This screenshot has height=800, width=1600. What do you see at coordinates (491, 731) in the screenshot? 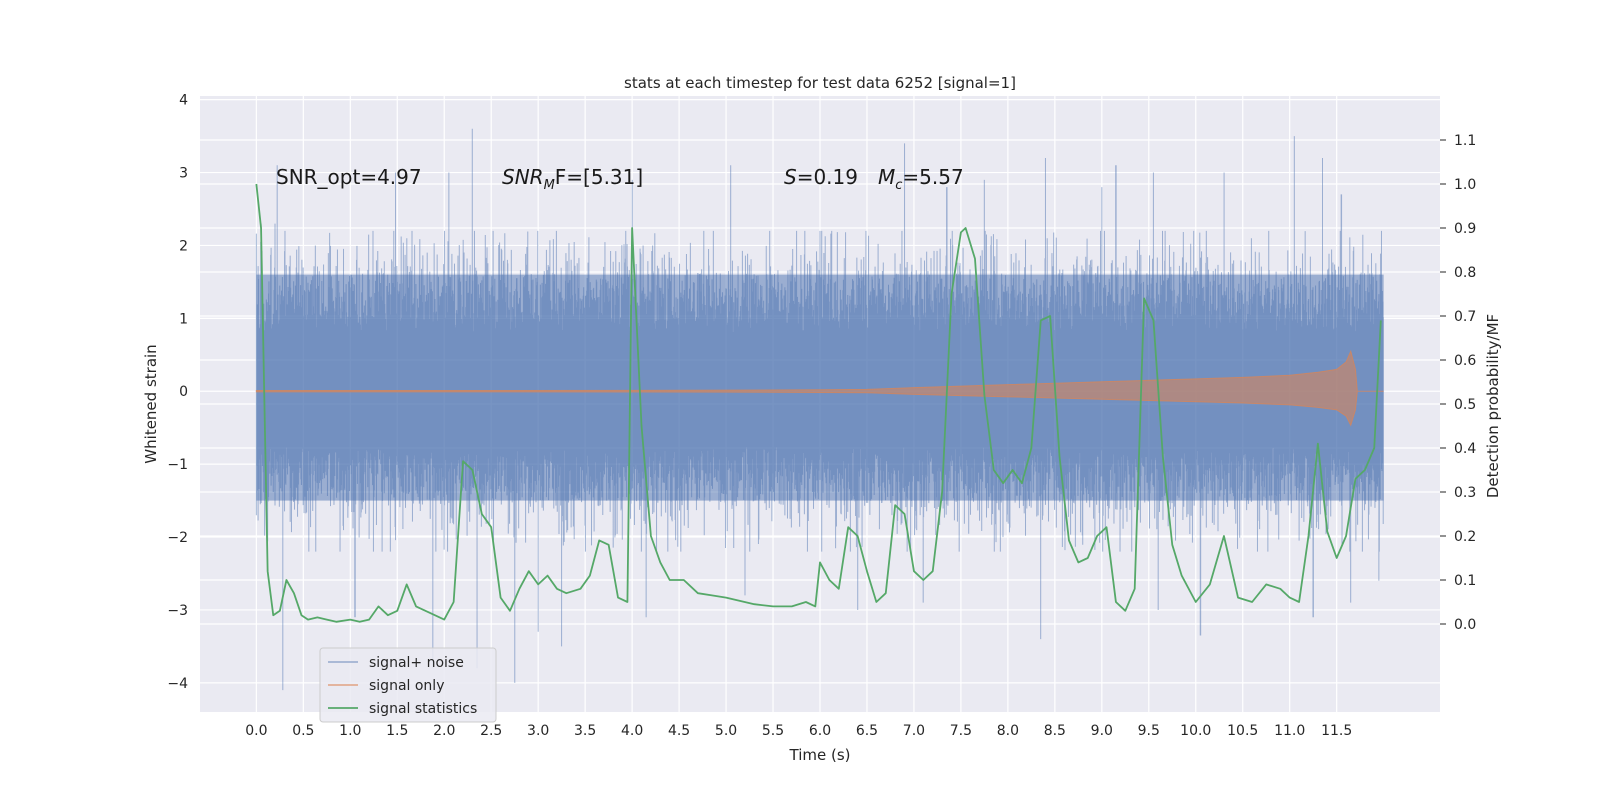
I see `x-tick-label: 2.5` at bounding box center [491, 731].